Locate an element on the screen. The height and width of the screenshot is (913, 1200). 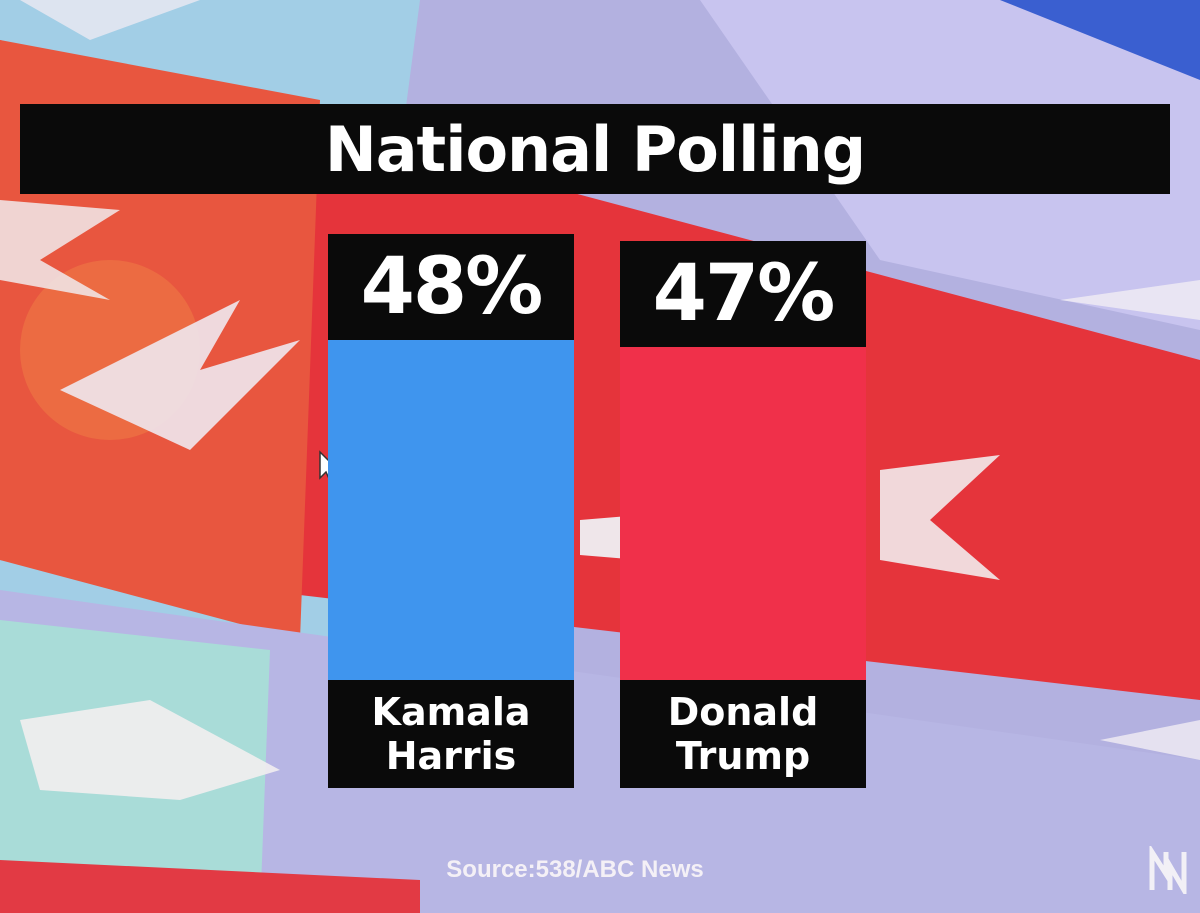
category-label-line: Trump is located at coordinates (743, 755).